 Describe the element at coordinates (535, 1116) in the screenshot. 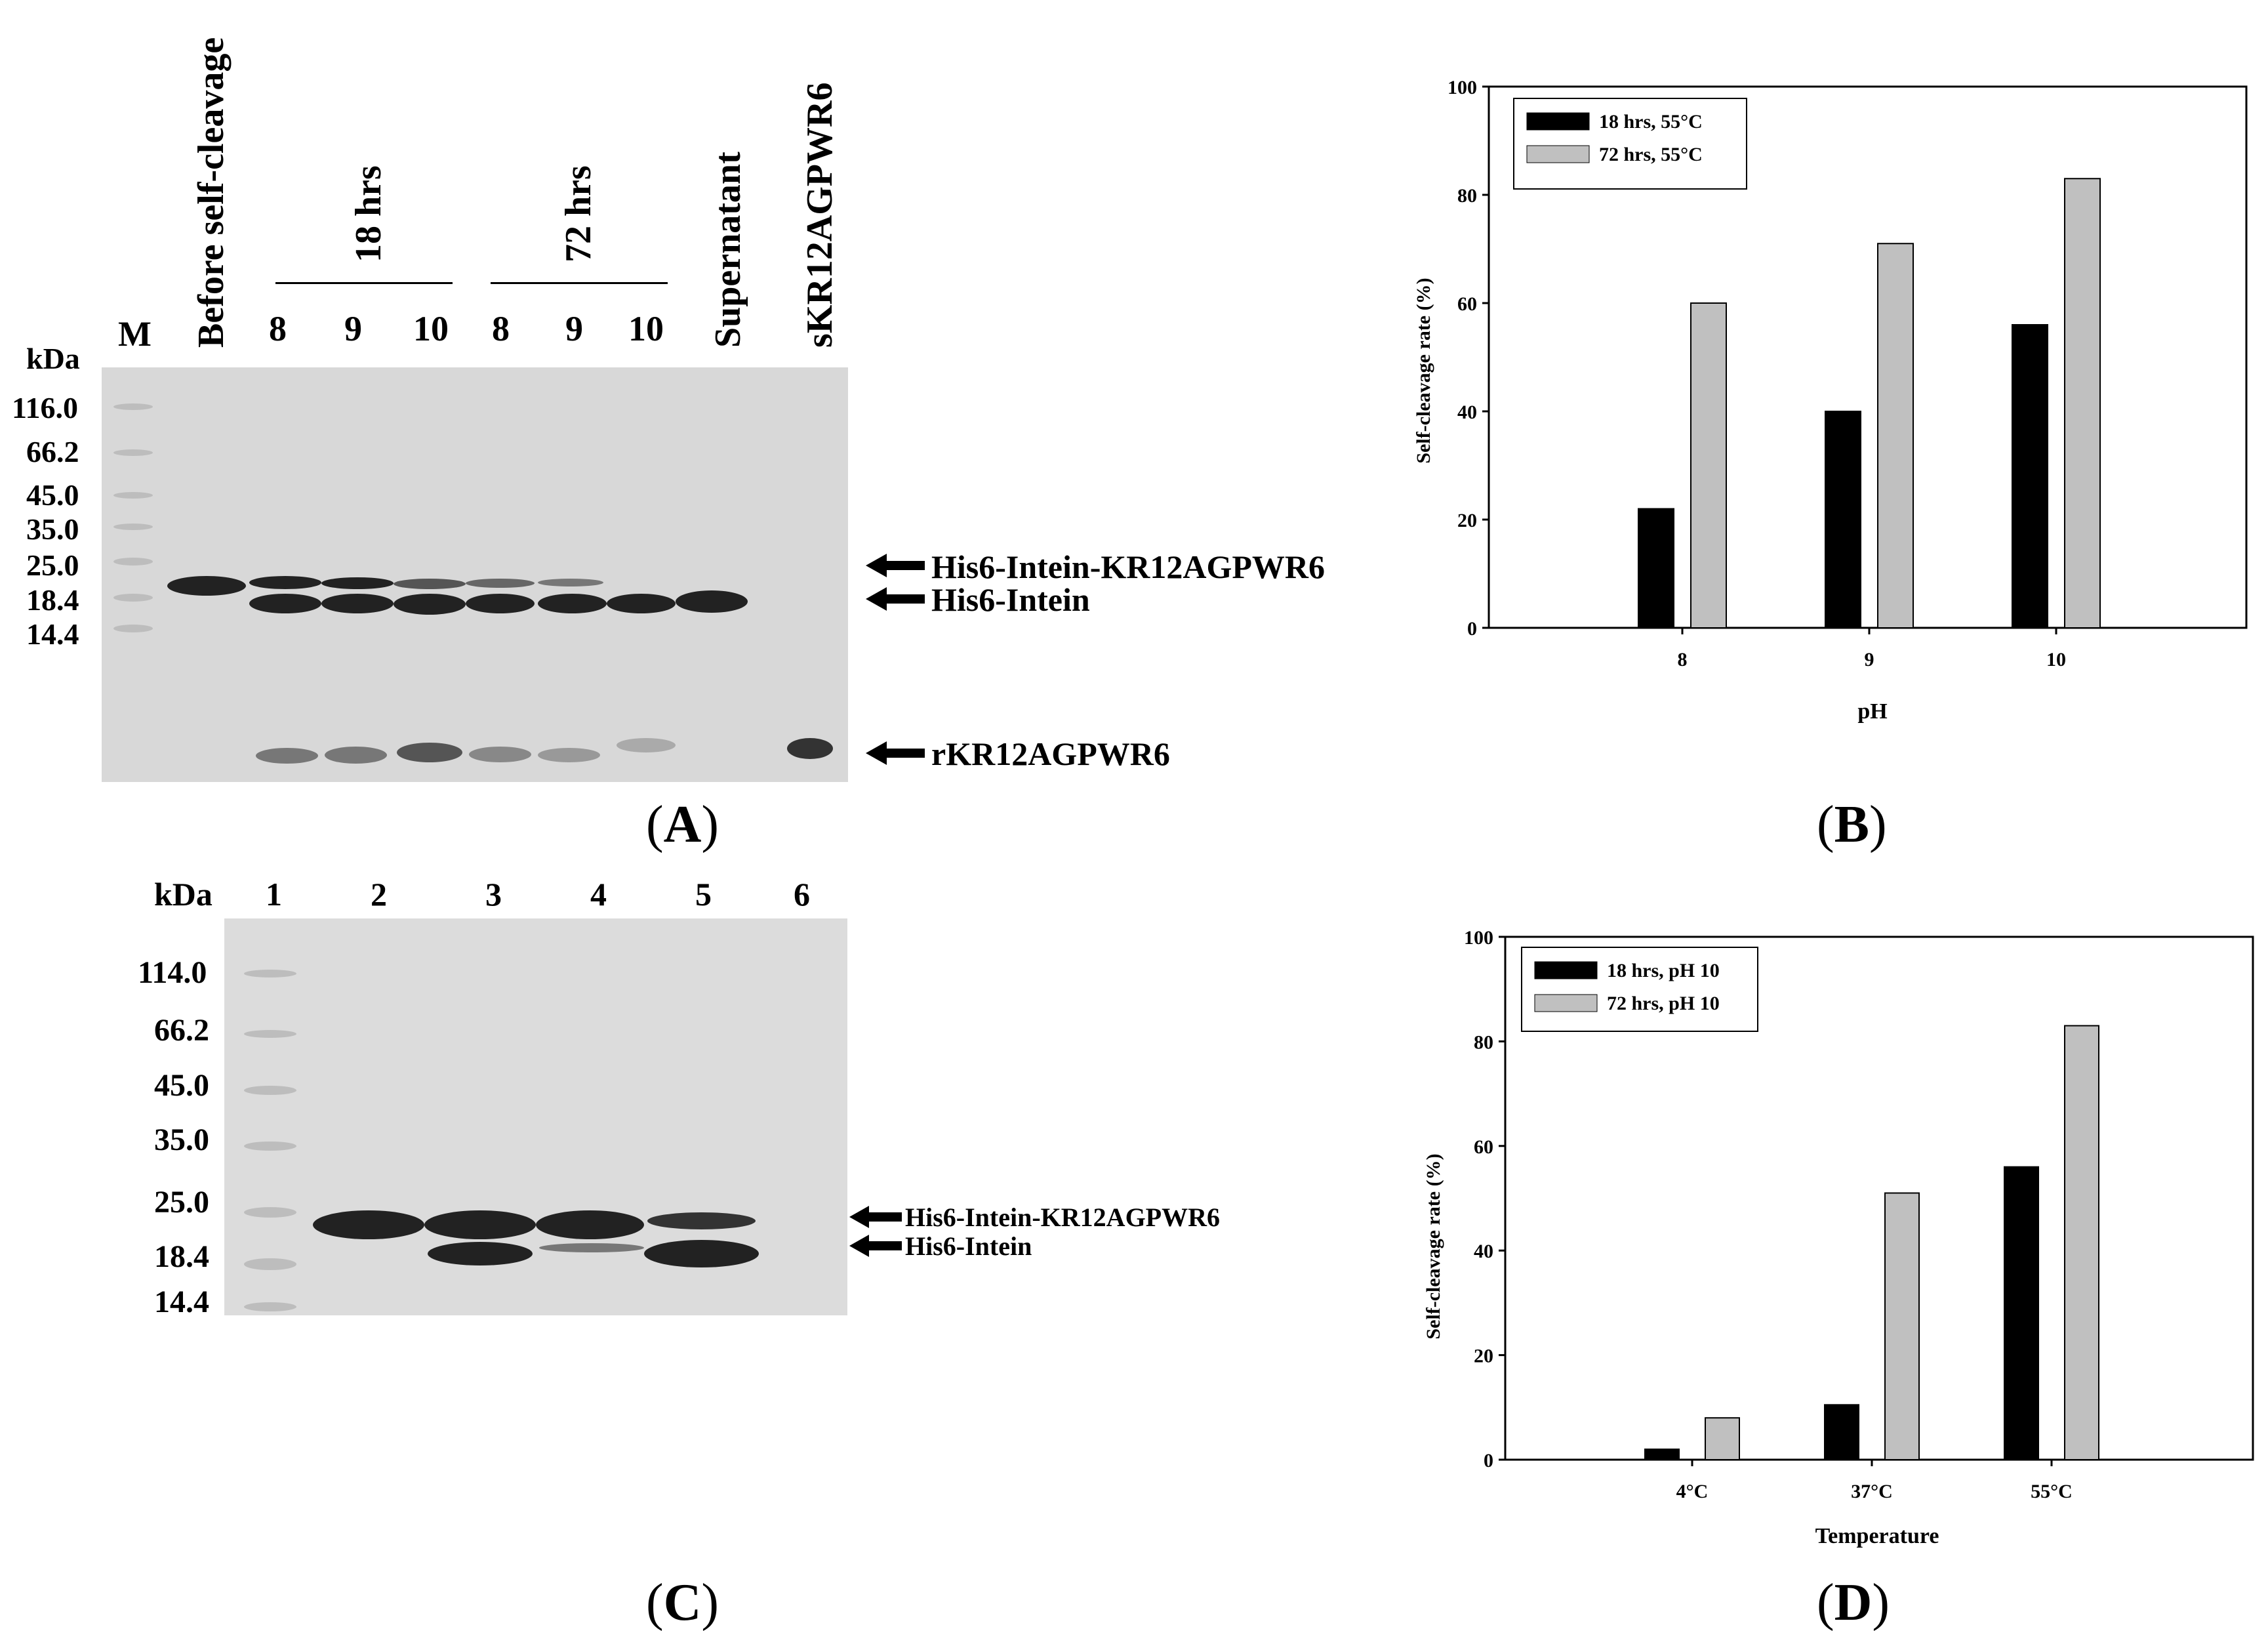

I see `gel-c-image` at that location.